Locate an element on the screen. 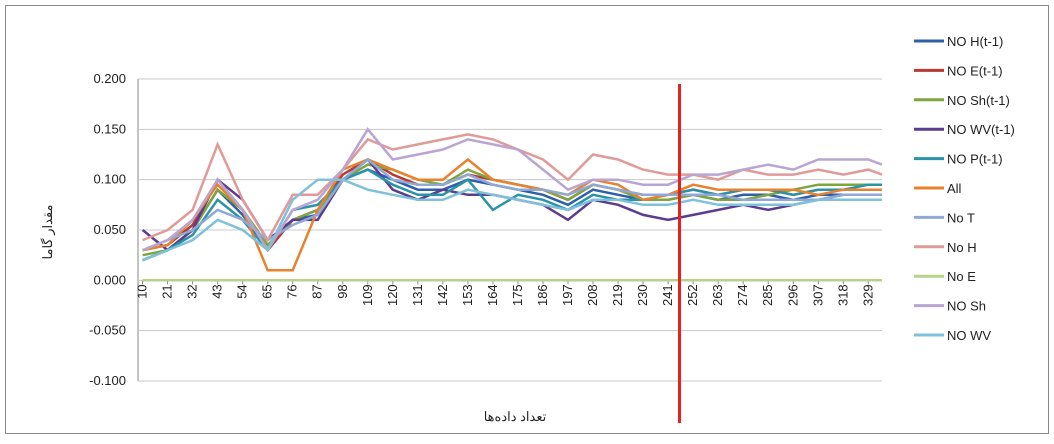  x-tick-label: 21 is located at coordinates (167, 291).